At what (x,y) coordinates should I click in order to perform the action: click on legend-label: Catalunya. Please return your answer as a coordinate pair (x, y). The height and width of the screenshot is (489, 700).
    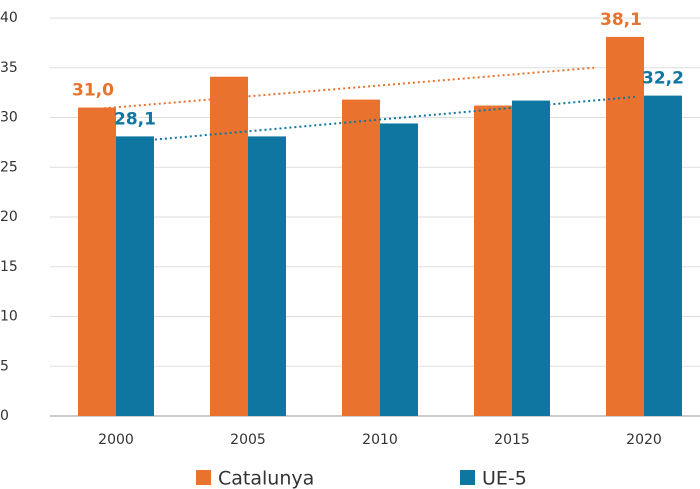
    Looking at the image, I should click on (266, 478).